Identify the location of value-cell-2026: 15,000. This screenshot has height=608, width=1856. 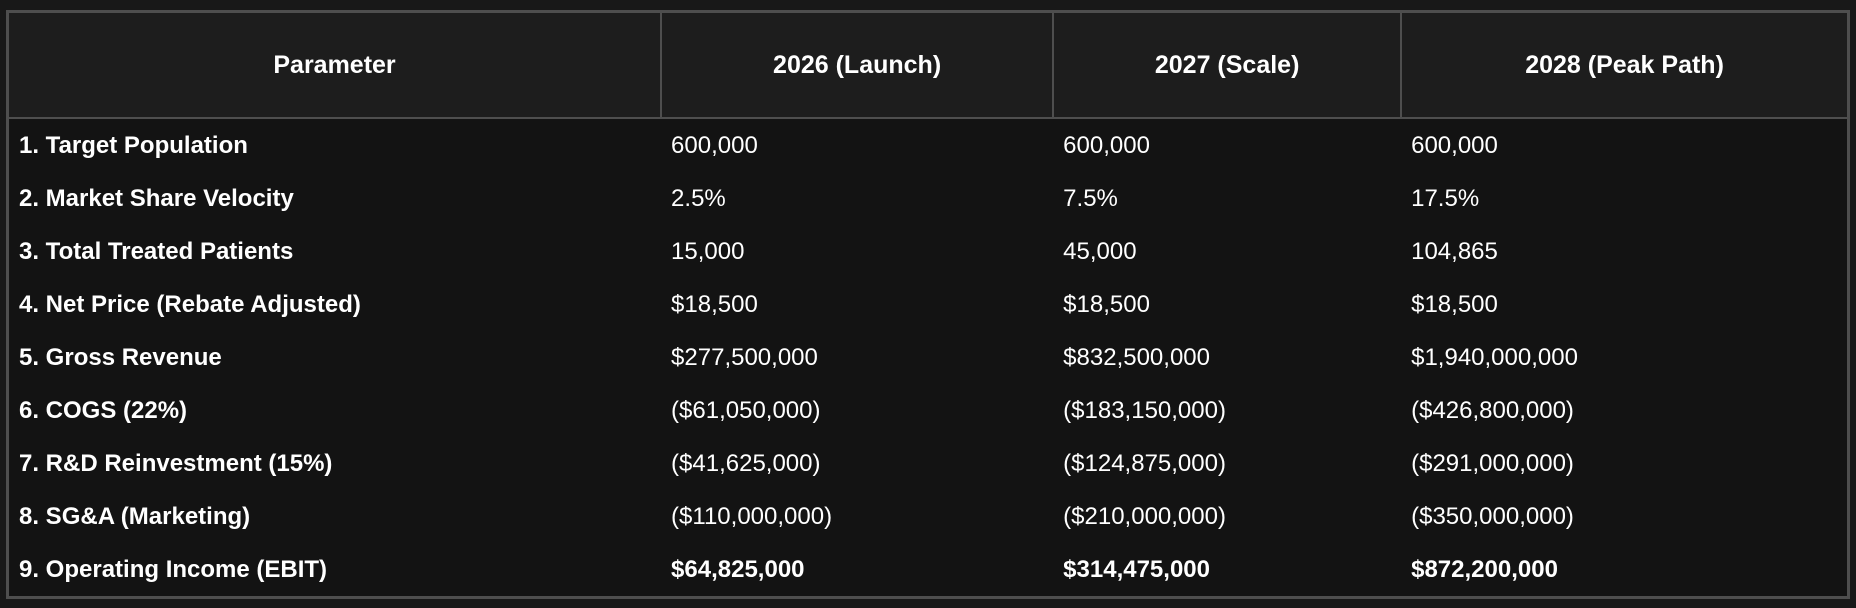
(857, 251).